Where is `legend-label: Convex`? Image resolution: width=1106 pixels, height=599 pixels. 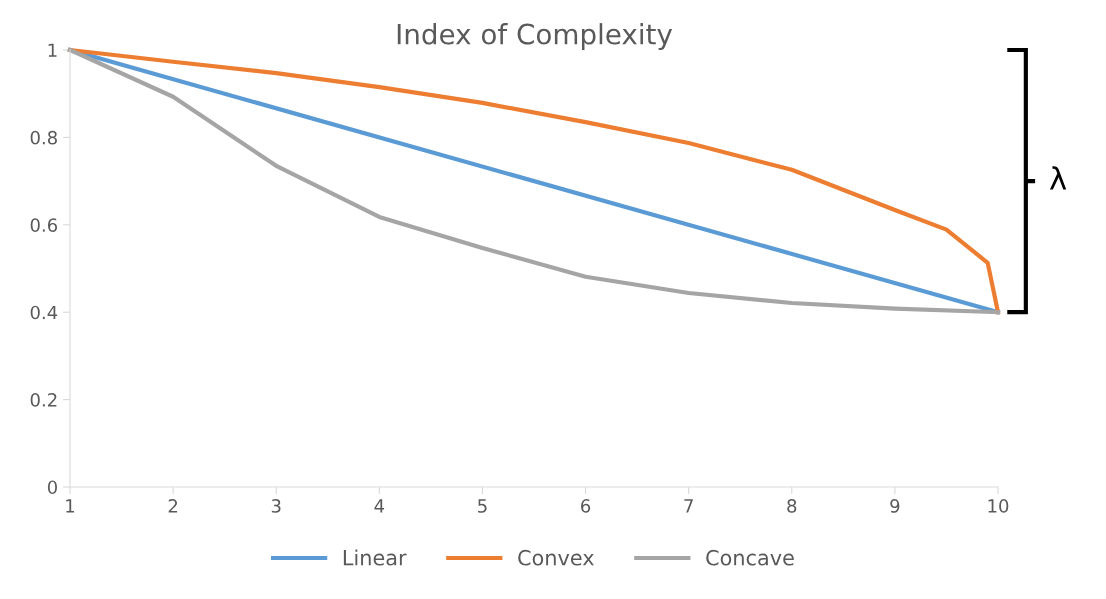
legend-label: Convex is located at coordinates (556, 557).